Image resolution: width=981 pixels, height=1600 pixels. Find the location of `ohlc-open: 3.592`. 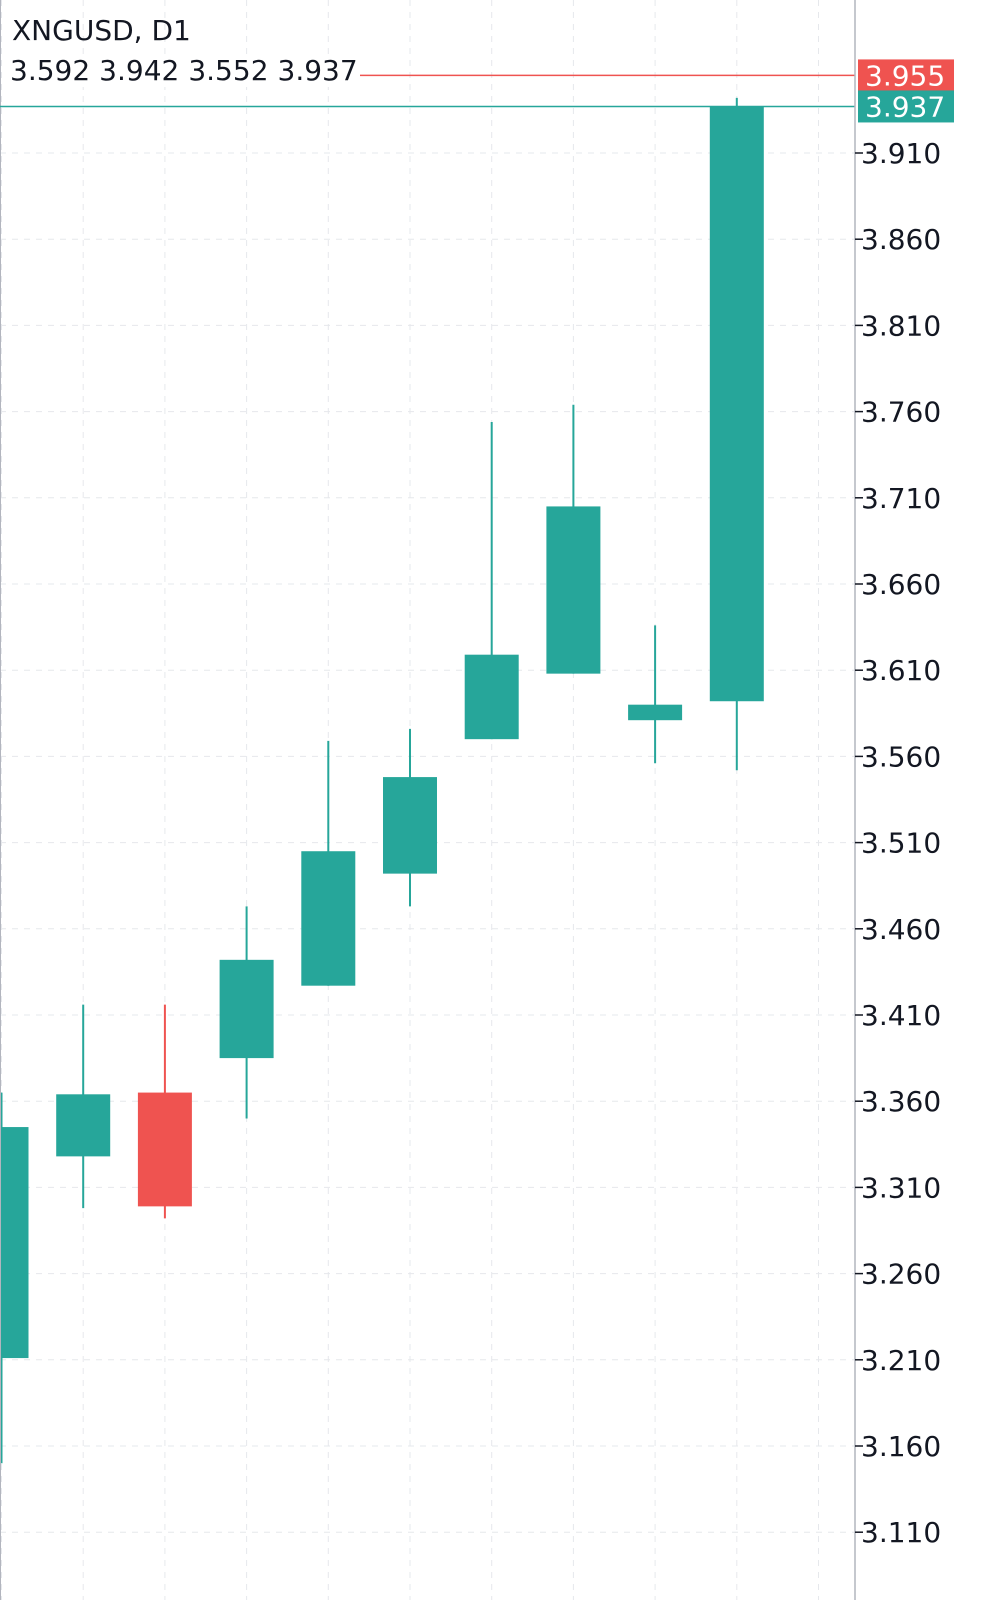

ohlc-open: 3.592 is located at coordinates (50, 70).